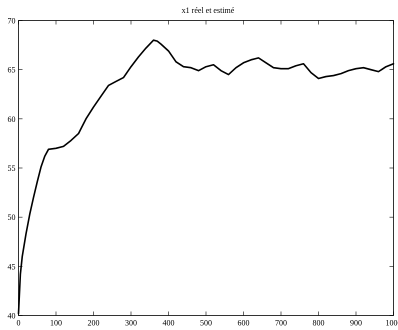 The image size is (398, 330). I want to click on y-tick-label: 55, so click(12, 168).